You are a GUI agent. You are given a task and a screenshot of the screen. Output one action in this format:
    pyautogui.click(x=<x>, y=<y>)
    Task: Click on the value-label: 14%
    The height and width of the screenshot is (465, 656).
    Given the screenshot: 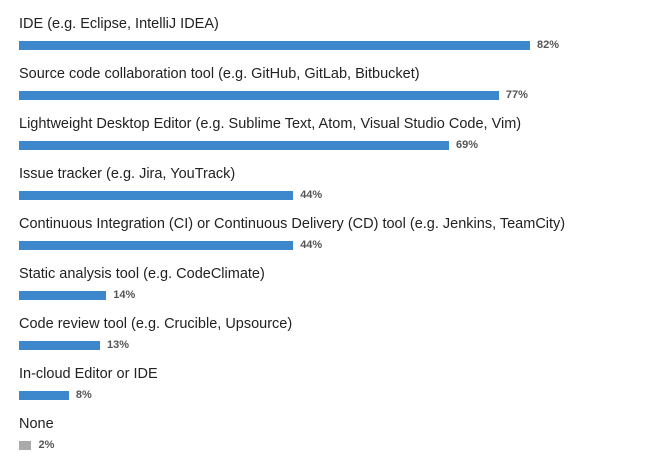 What is the action you would take?
    pyautogui.click(x=124, y=295)
    